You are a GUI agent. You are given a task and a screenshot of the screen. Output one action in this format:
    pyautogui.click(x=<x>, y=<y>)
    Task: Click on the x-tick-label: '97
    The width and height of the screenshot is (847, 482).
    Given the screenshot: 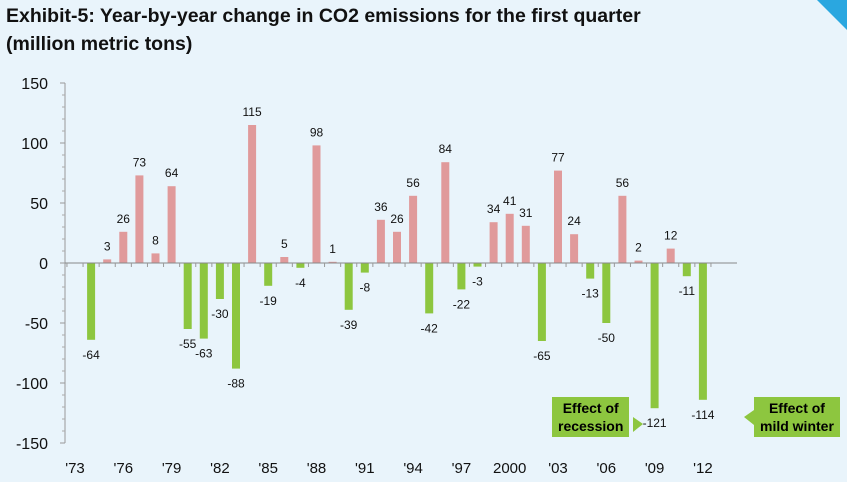 What is the action you would take?
    pyautogui.click(x=462, y=468)
    